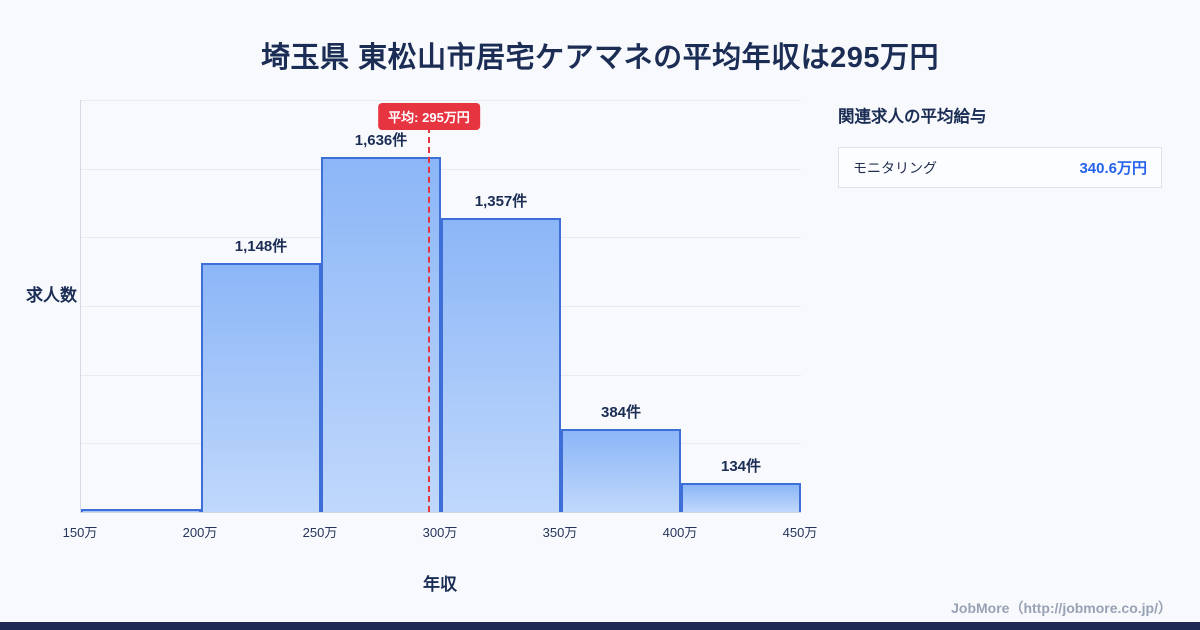  I want to click on x-tick-label: 150万, so click(80, 532).